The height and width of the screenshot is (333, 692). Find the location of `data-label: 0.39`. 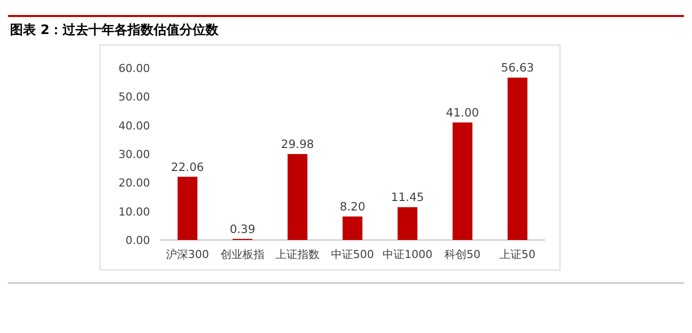

data-label: 0.39 is located at coordinates (243, 229).